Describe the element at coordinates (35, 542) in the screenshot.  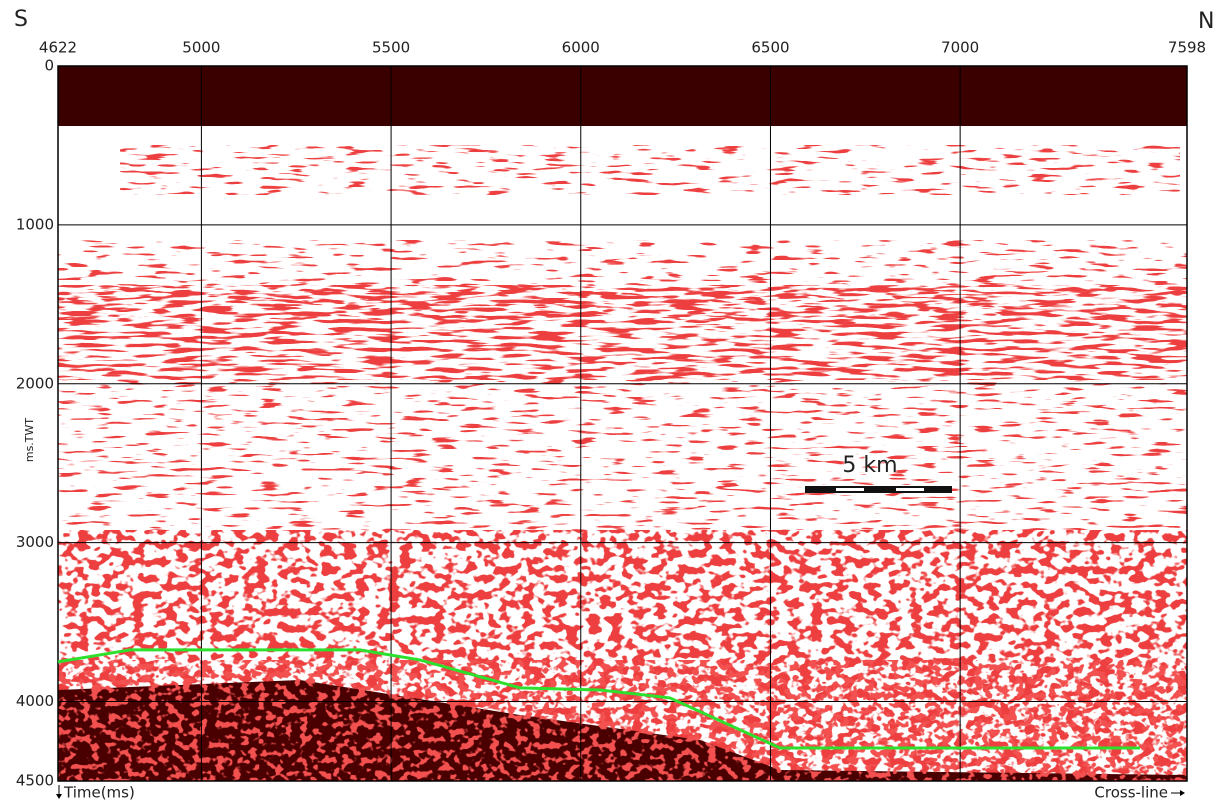
I see `y-tick-label: 3000` at that location.